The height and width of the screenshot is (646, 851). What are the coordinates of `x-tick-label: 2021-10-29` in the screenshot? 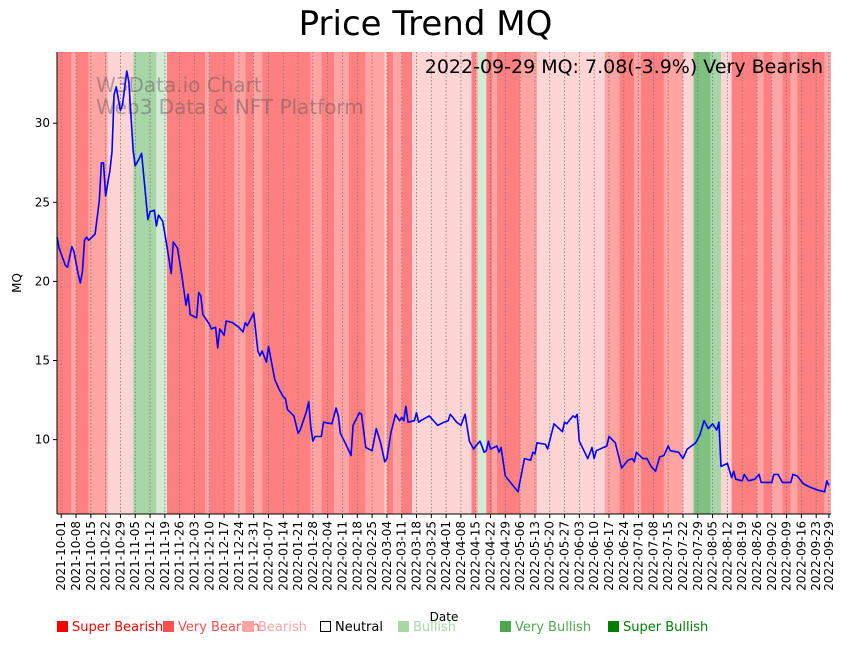 It's located at (120, 556).